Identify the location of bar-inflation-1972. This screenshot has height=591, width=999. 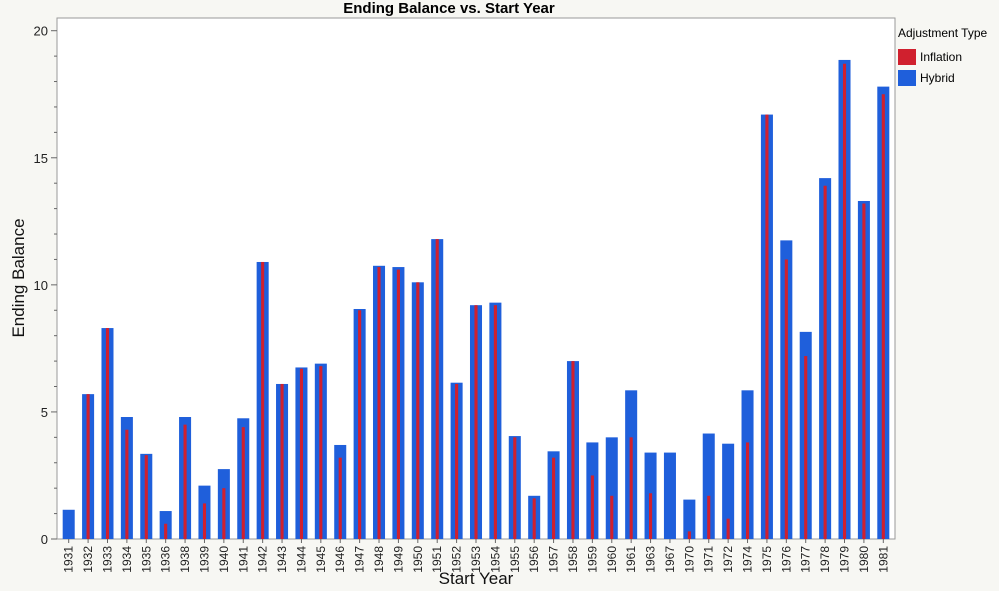
(728, 528).